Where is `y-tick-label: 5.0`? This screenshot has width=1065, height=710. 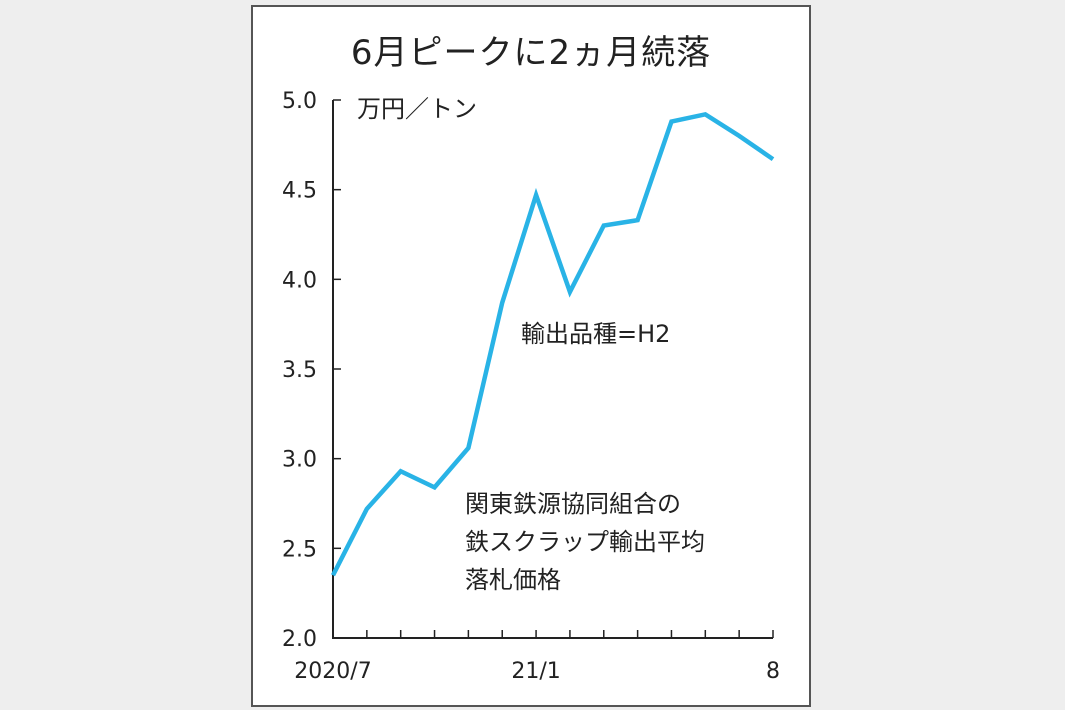
y-tick-label: 5.0 is located at coordinates (299, 101).